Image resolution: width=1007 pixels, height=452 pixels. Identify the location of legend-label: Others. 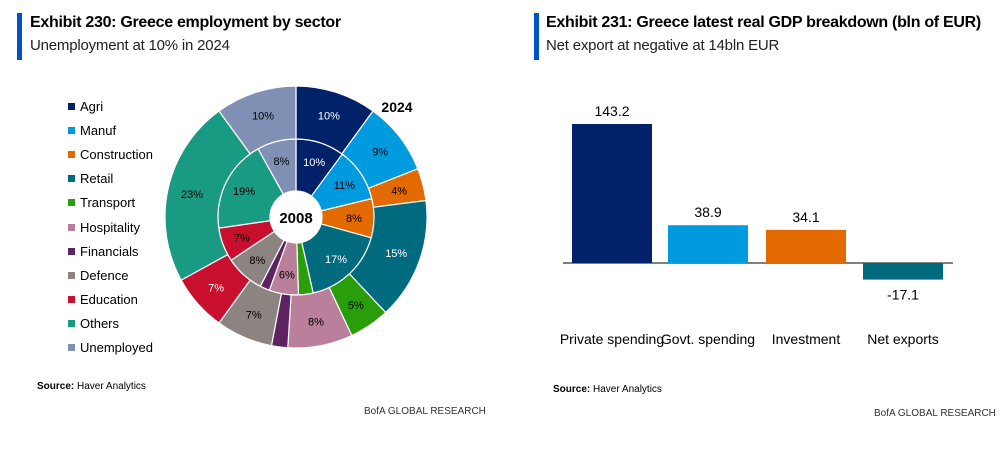
(100, 324).